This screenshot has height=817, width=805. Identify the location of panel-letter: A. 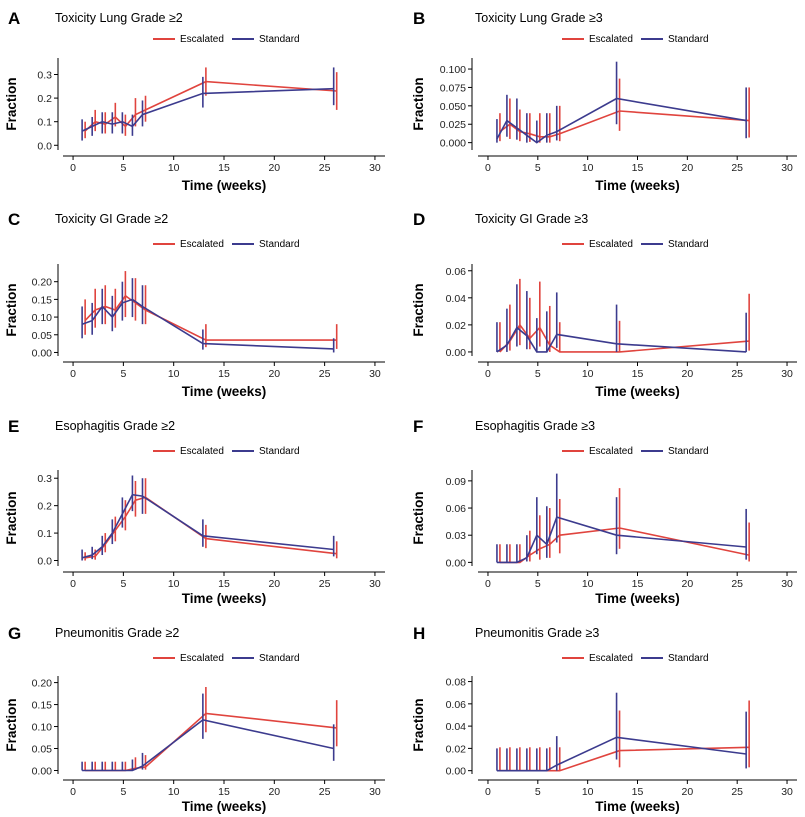
(14, 18).